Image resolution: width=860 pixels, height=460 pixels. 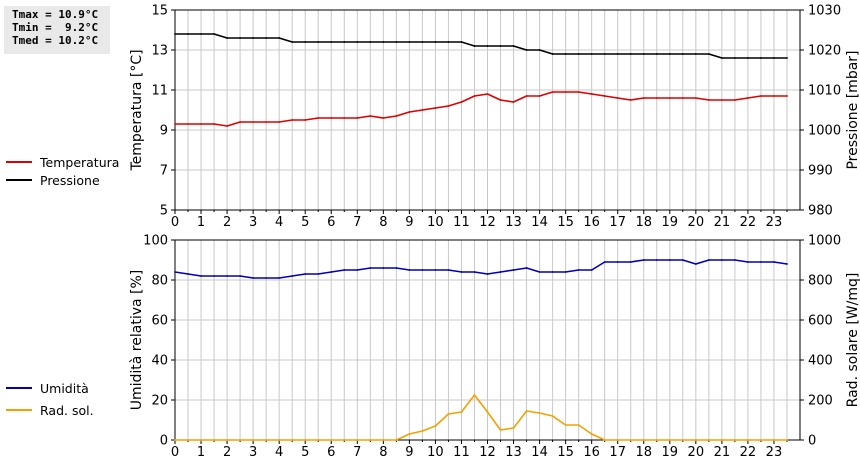 What do you see at coordinates (481, 269) in the screenshot?
I see `series-line-umidita` at bounding box center [481, 269].